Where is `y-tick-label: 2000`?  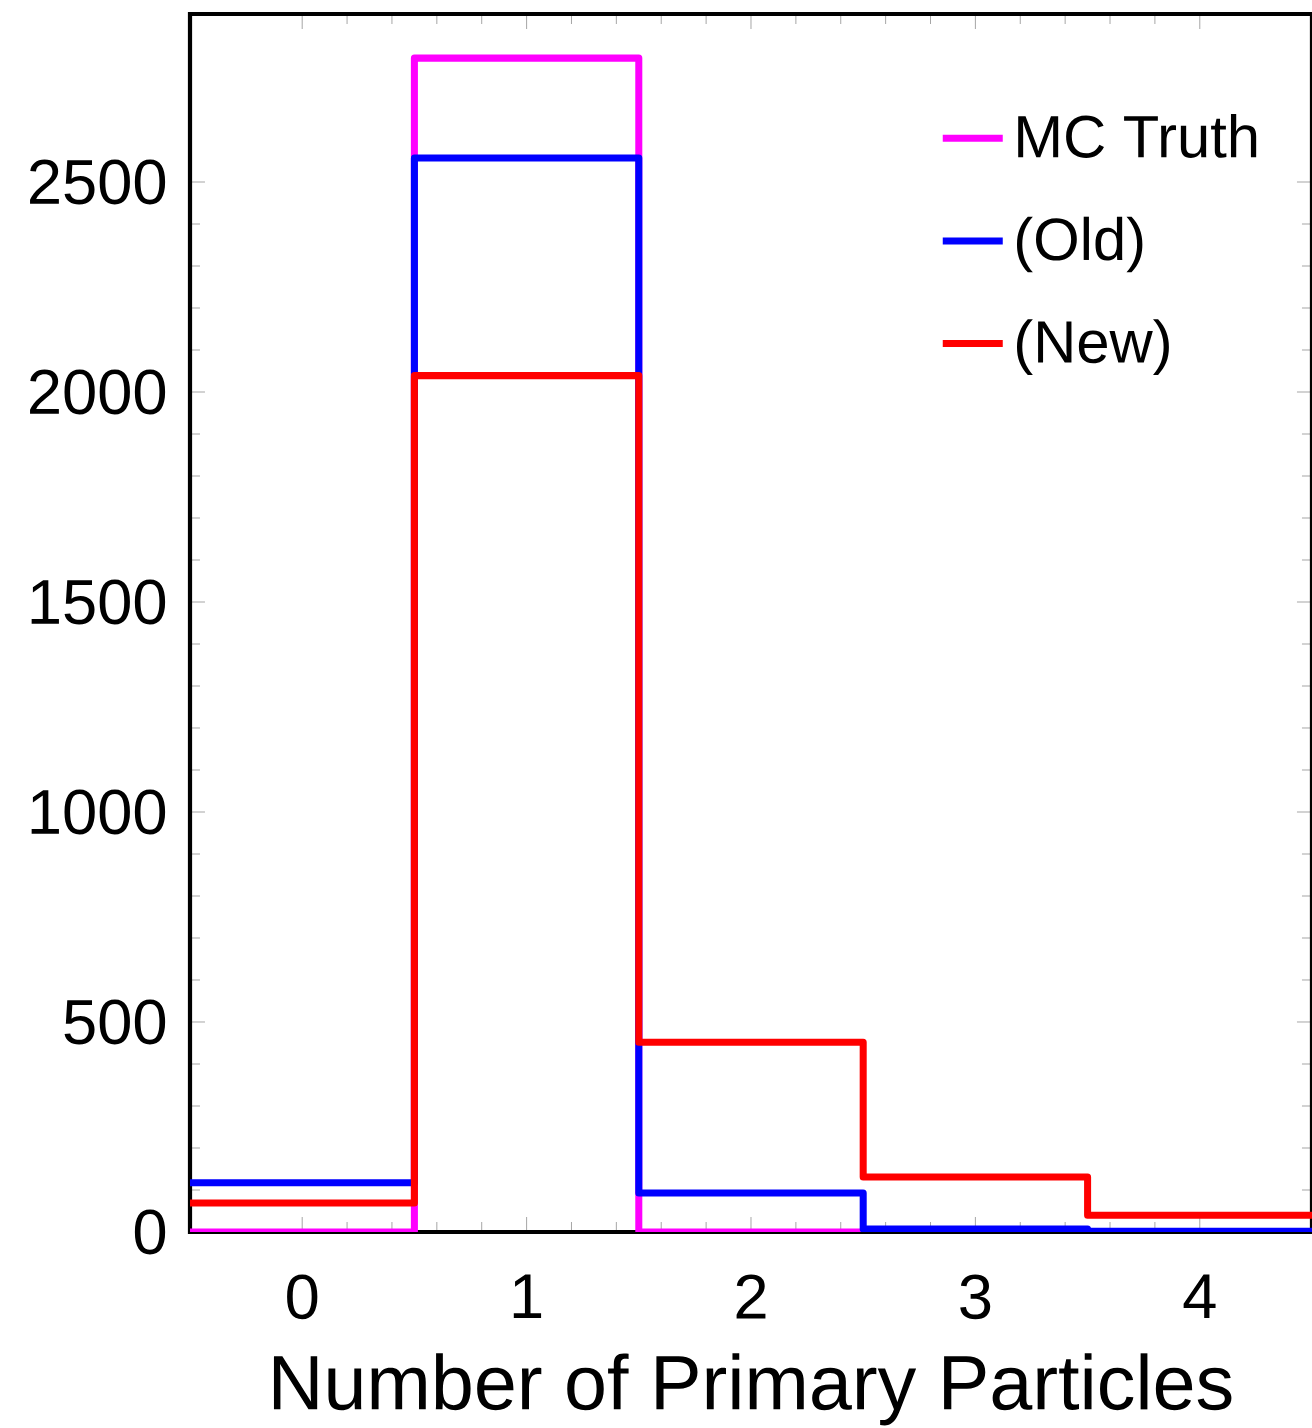 y-tick-label: 2000 is located at coordinates (98, 392).